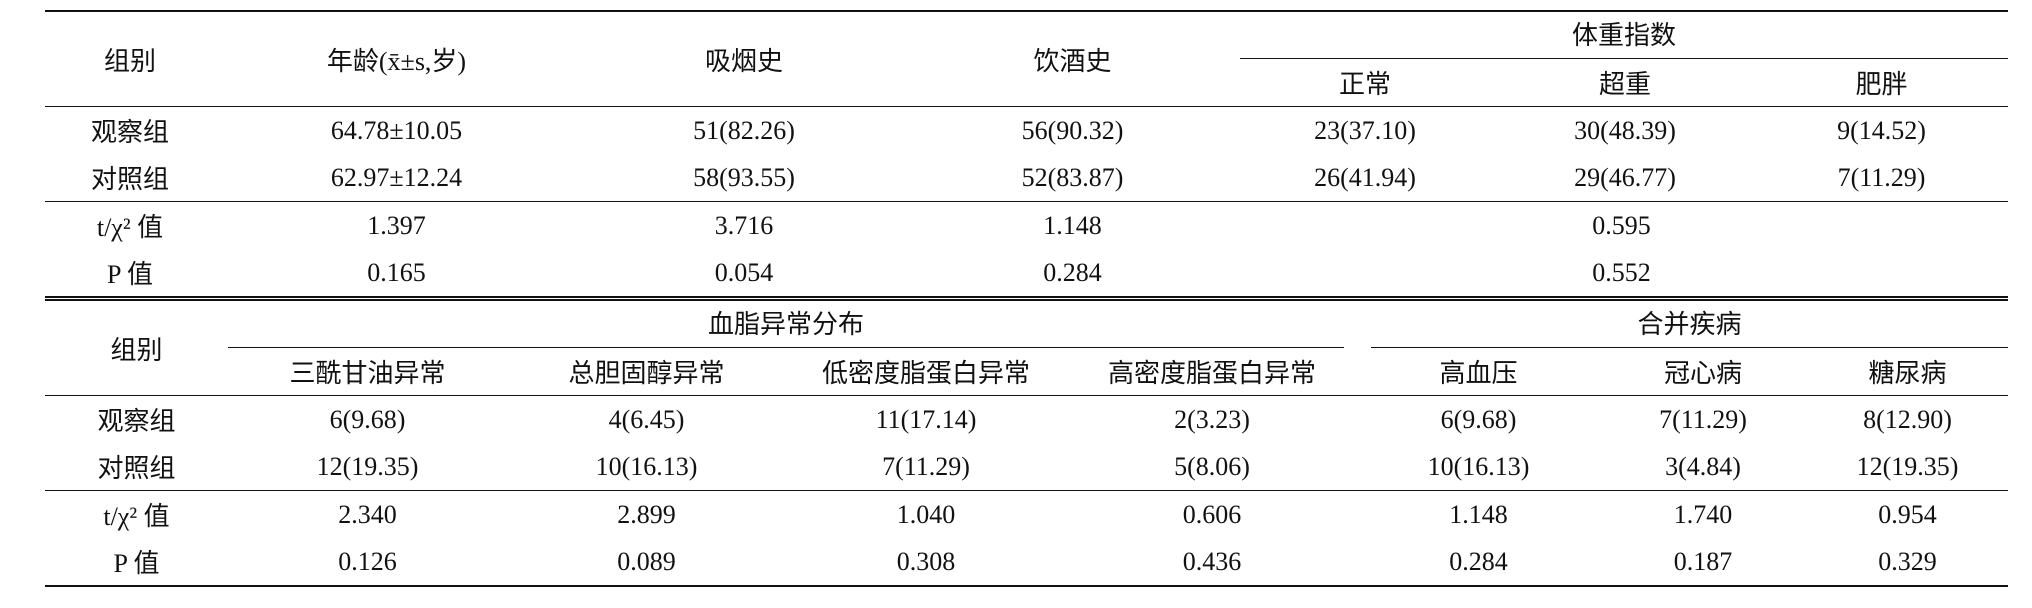 Image resolution: width=2032 pixels, height=608 pixels. What do you see at coordinates (926, 561) in the screenshot?
I see `stat-cell: 0.308` at bounding box center [926, 561].